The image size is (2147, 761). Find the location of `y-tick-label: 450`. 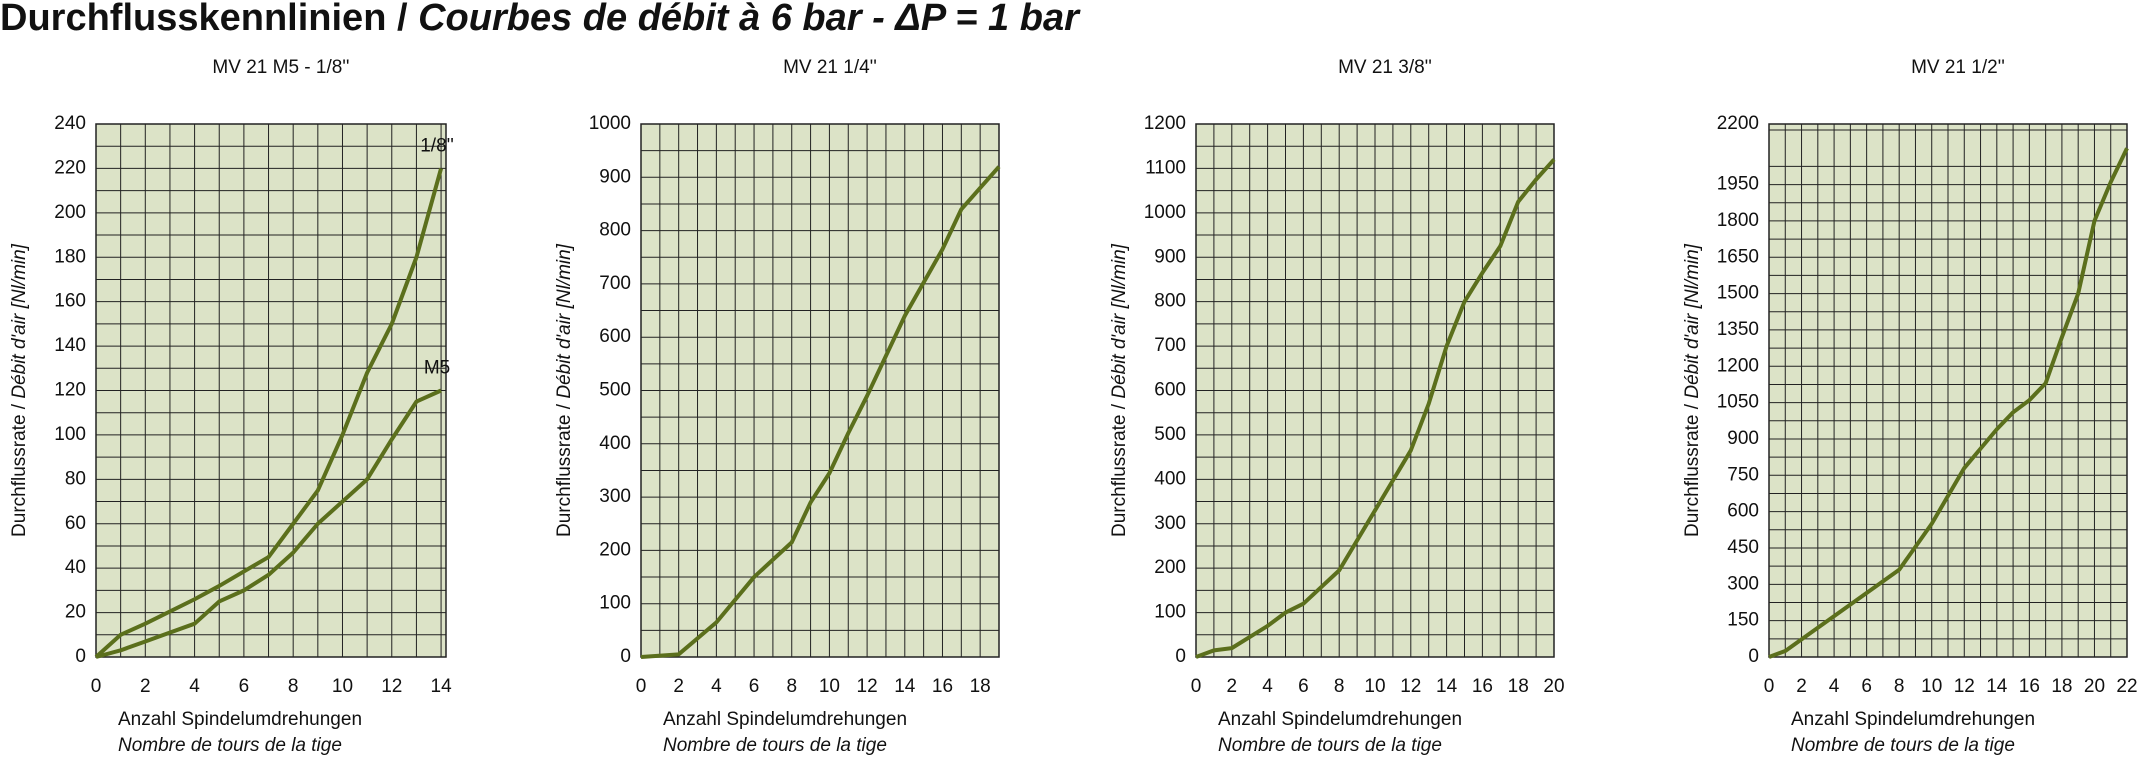

y-tick-label: 450 is located at coordinates (1743, 547).